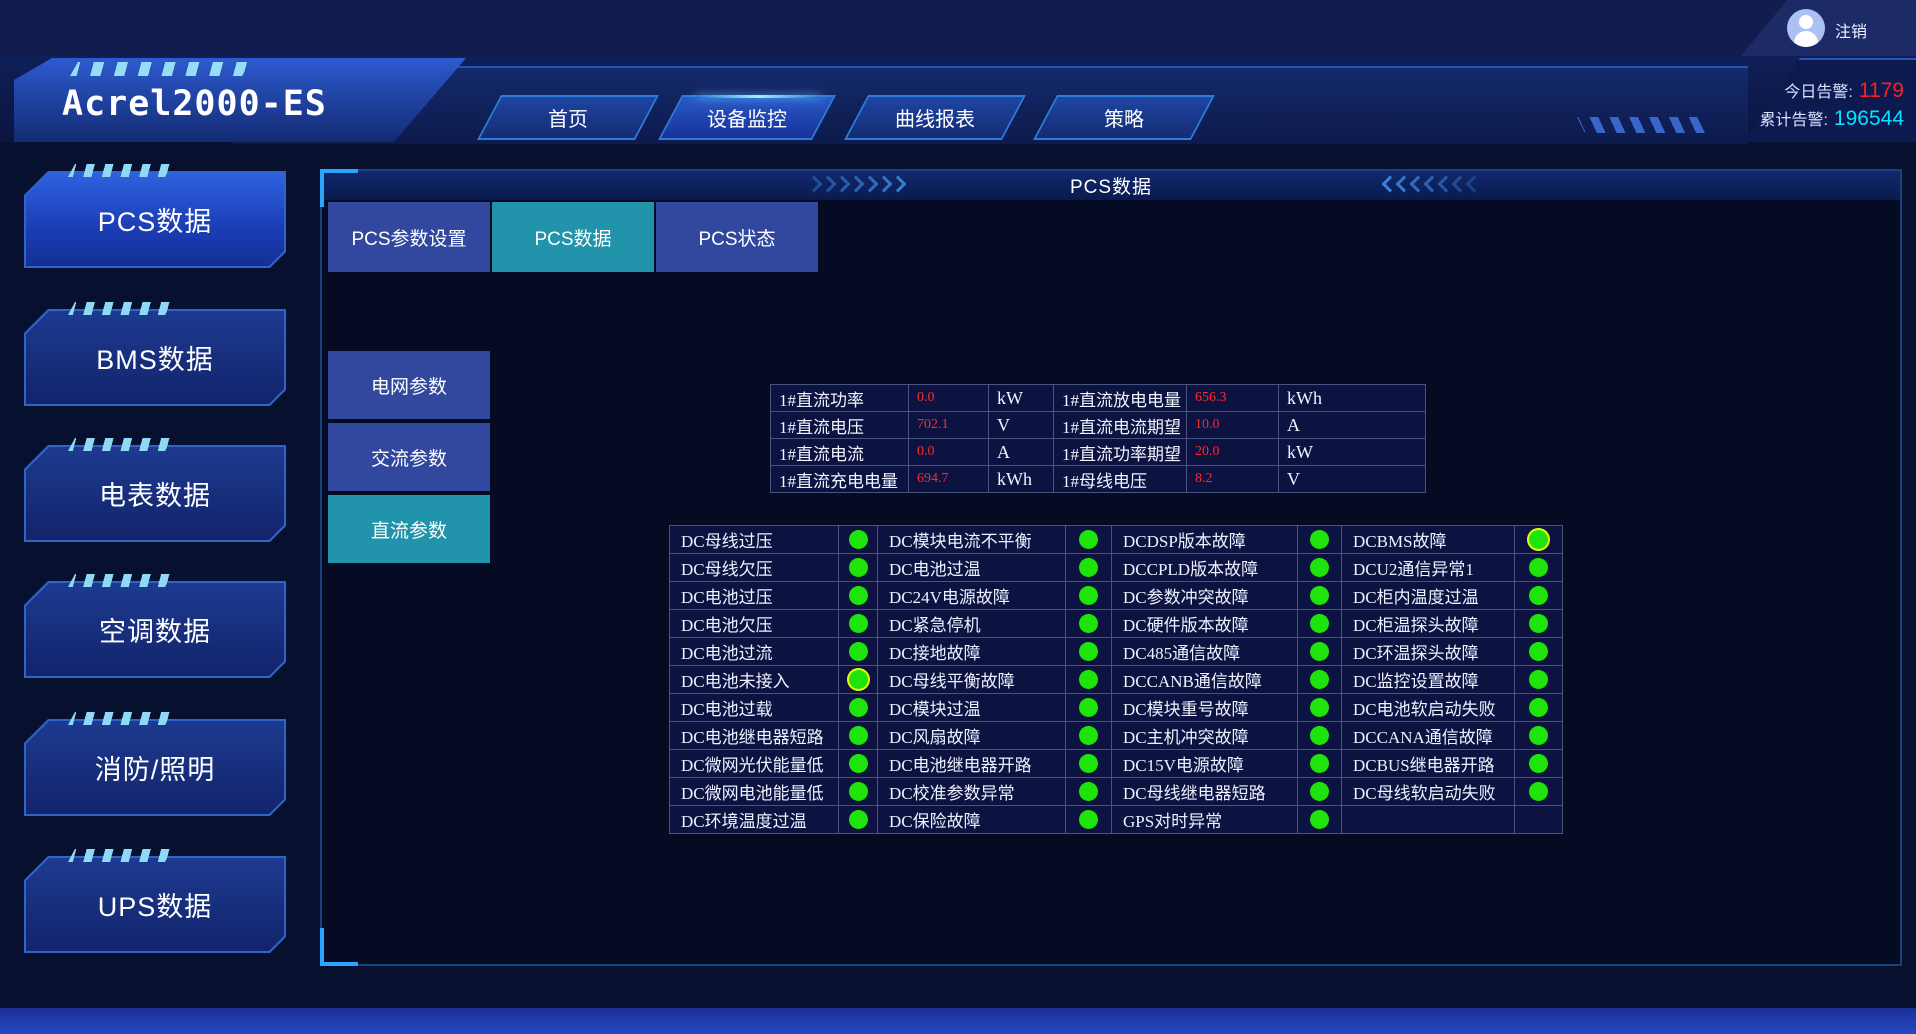 This screenshot has height=1034, width=1916. I want to click on tab-label: PCS参数设置, so click(409, 239).